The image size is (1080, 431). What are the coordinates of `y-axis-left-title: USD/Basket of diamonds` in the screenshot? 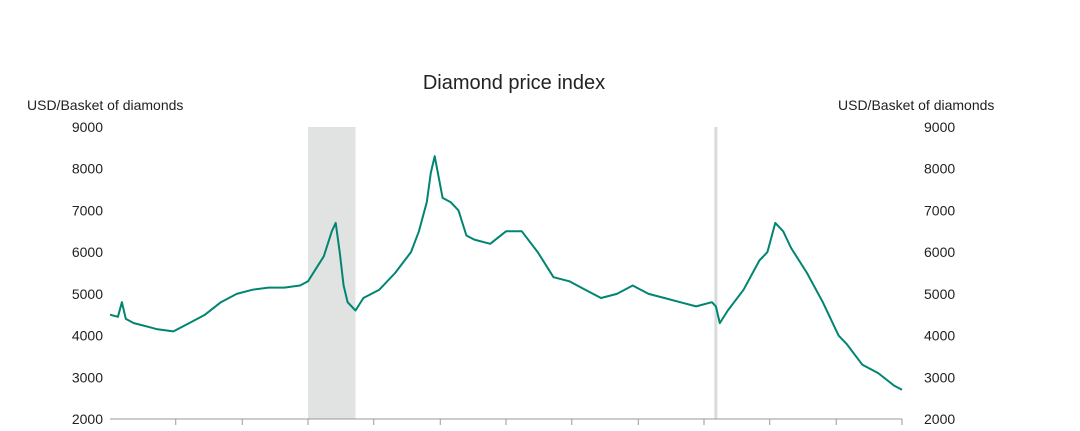 It's located at (105, 105).